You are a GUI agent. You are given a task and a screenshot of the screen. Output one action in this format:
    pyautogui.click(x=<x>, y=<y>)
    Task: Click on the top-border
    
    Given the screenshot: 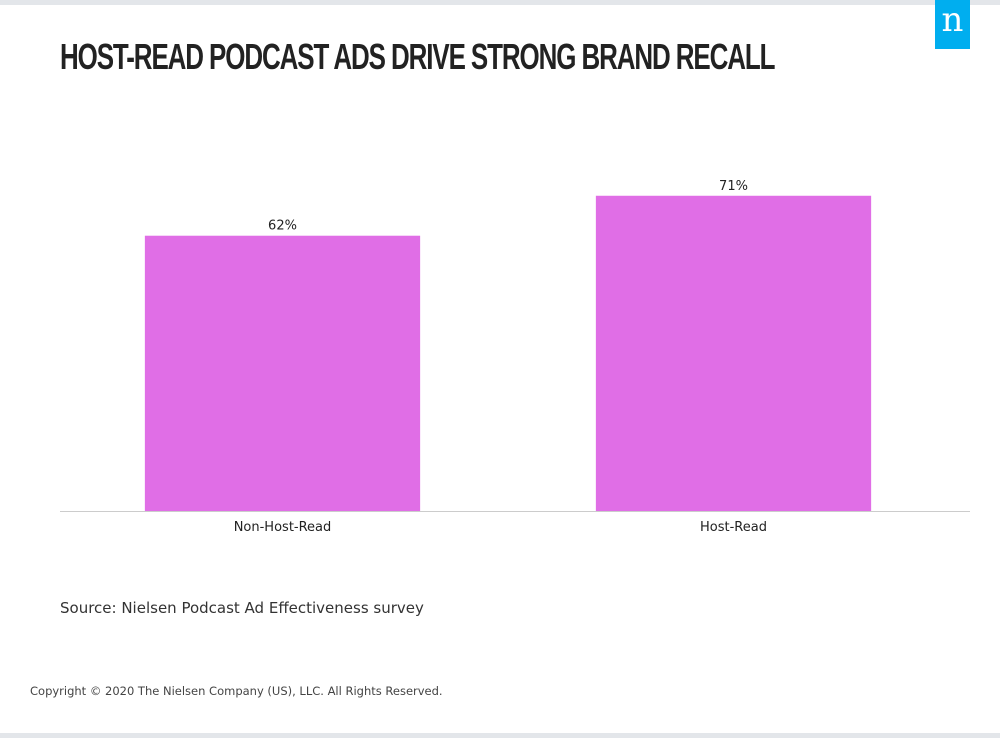 What is the action you would take?
    pyautogui.click(x=500, y=2)
    